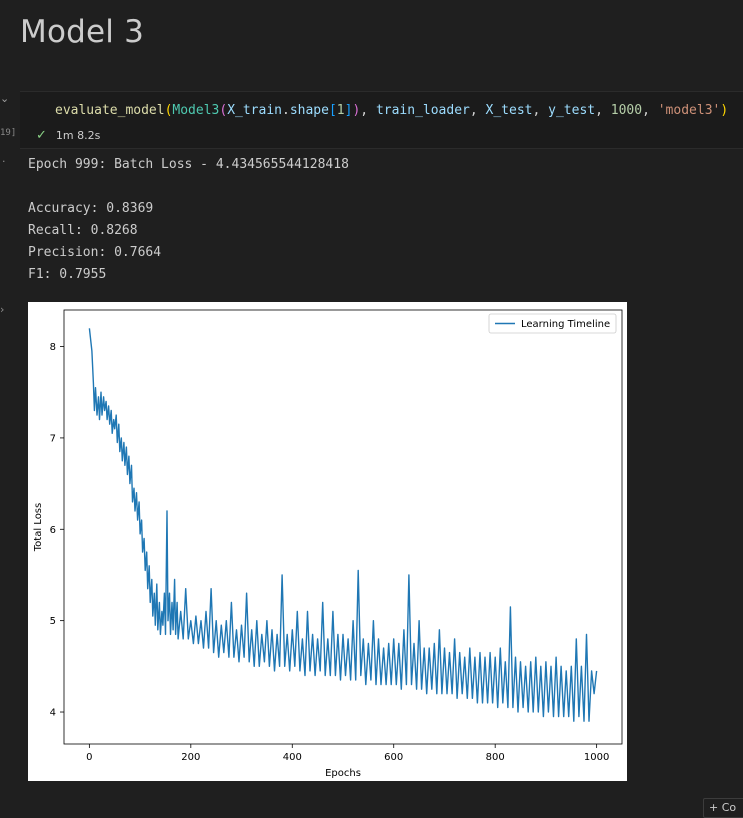  What do you see at coordinates (95, 252) in the screenshot?
I see `output-line: Precision: 0.7664` at bounding box center [95, 252].